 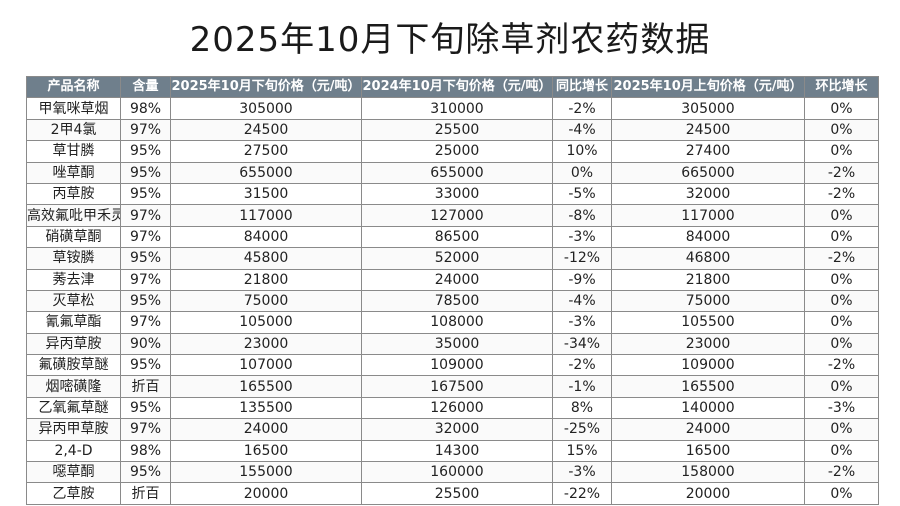 I want to click on table-cell: -8%, so click(x=582, y=215).